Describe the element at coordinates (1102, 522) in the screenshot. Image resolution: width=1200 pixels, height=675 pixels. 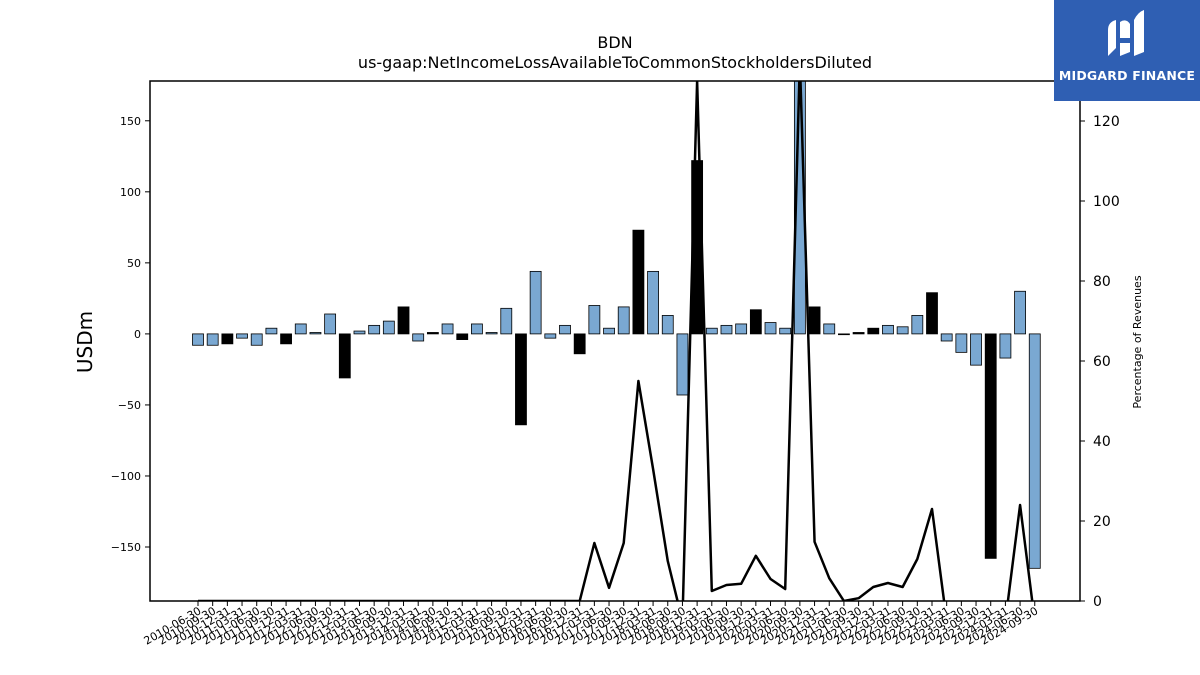
I see `y2-tick-label: 20` at that location.